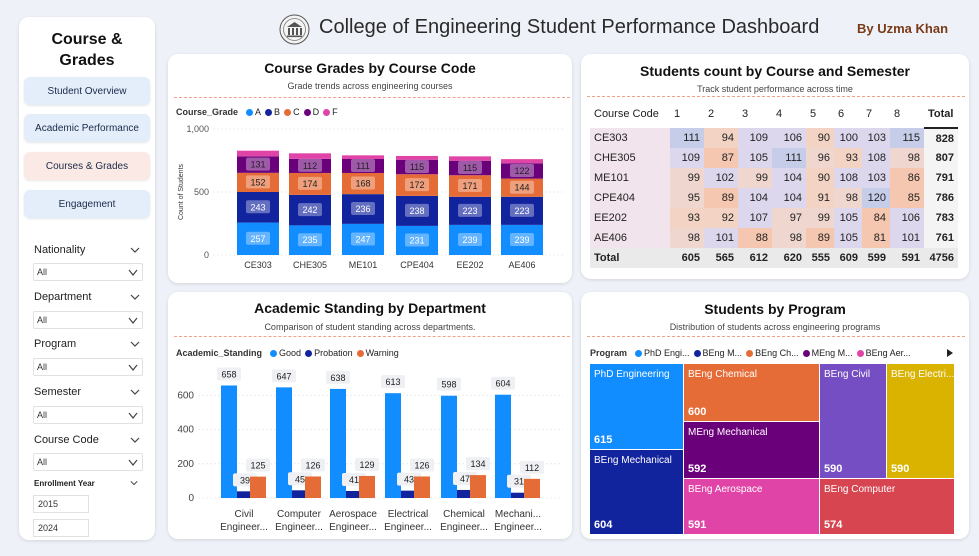 The width and height of the screenshot is (979, 556). I want to click on col-header-semester: 2, so click(711, 114).